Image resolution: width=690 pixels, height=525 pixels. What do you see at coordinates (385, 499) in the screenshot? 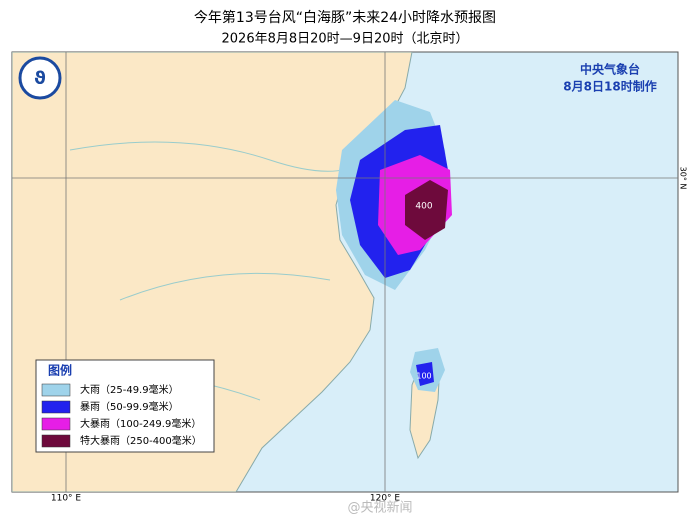
I see `longitude-label: 120° E` at bounding box center [385, 499].